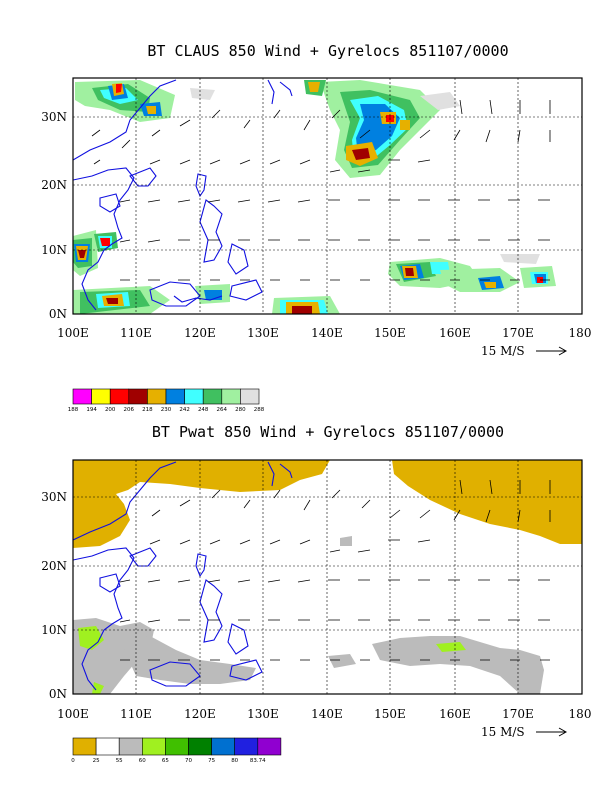 This screenshot has height=792, width=612. What do you see at coordinates (142, 761) in the screenshot?
I see `bottom-colorbar-label: 60` at bounding box center [142, 761].